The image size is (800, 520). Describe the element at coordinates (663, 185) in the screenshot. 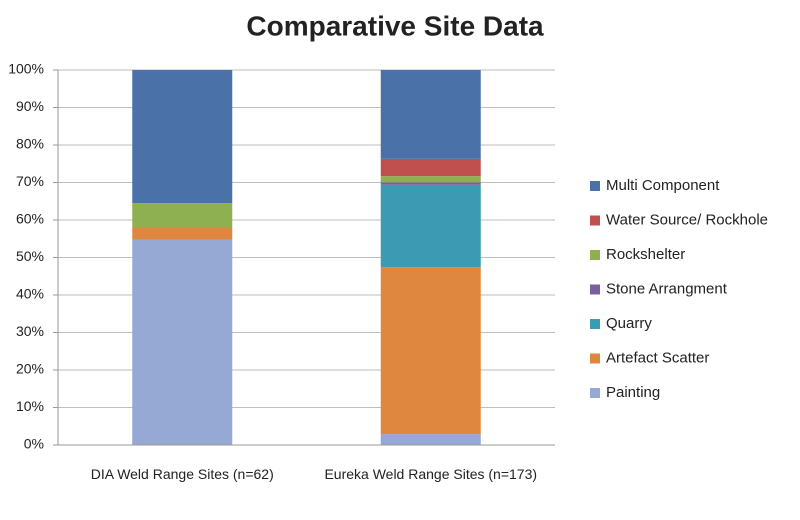

I see `legend-label: Multi Component` at that location.